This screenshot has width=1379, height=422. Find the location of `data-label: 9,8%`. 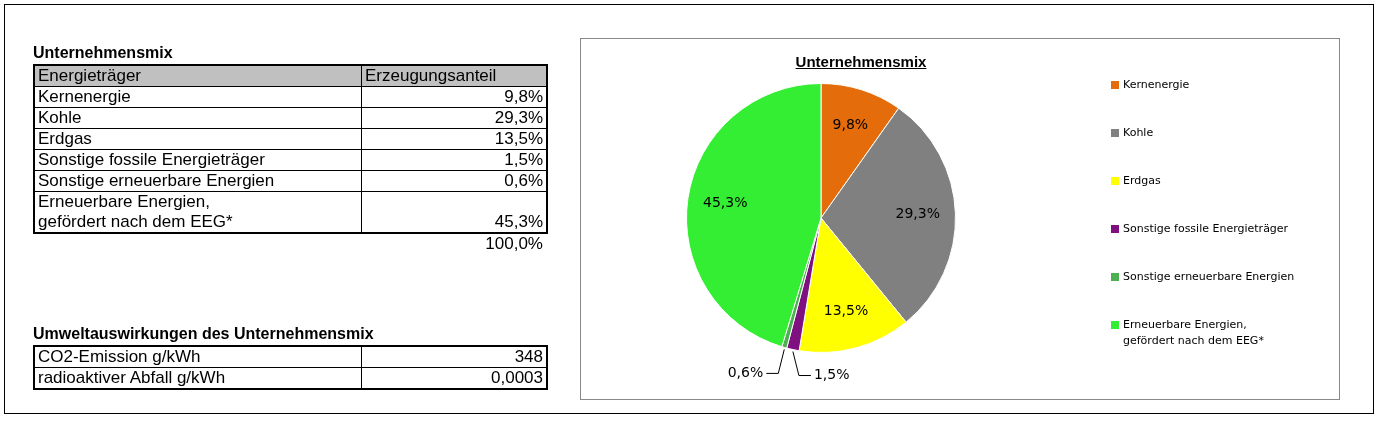

data-label: 9,8% is located at coordinates (850, 124).